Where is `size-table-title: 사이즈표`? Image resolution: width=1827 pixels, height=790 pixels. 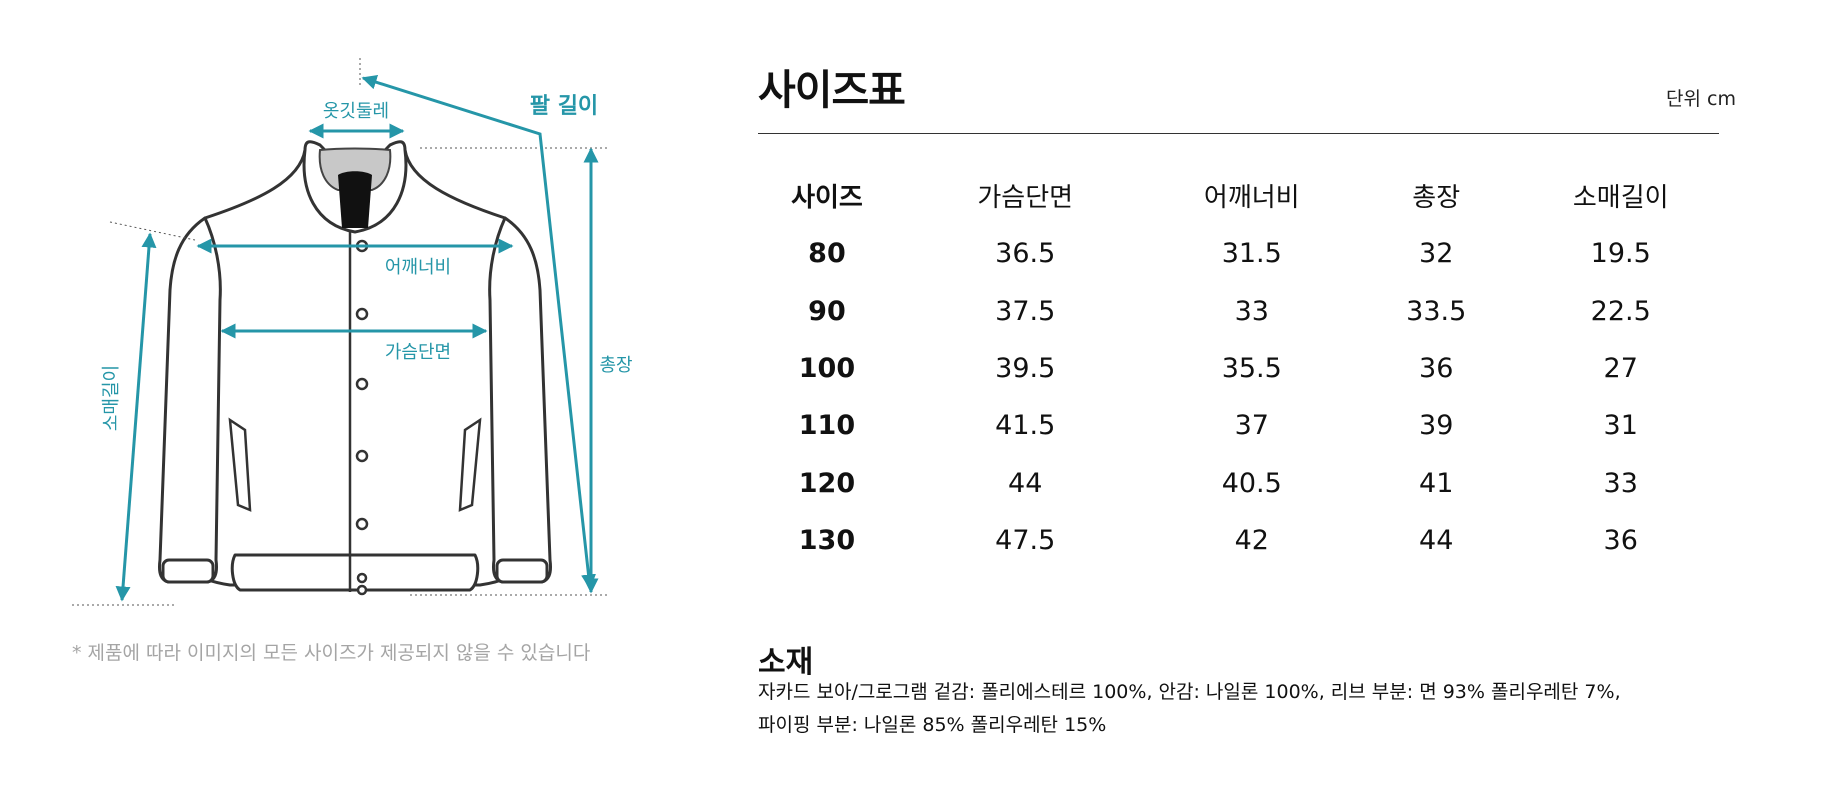
size-table-title: 사이즈표 is located at coordinates (832, 90).